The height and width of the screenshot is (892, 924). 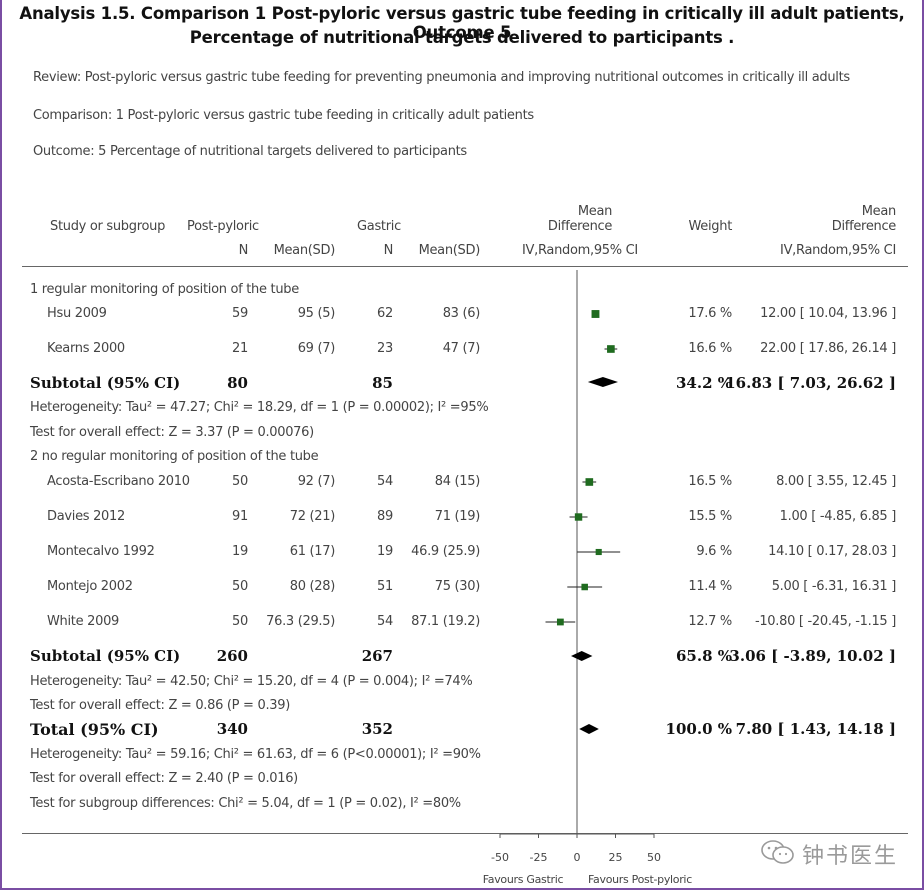 I want to click on study-weight: 17.6 %, so click(x=710, y=313).